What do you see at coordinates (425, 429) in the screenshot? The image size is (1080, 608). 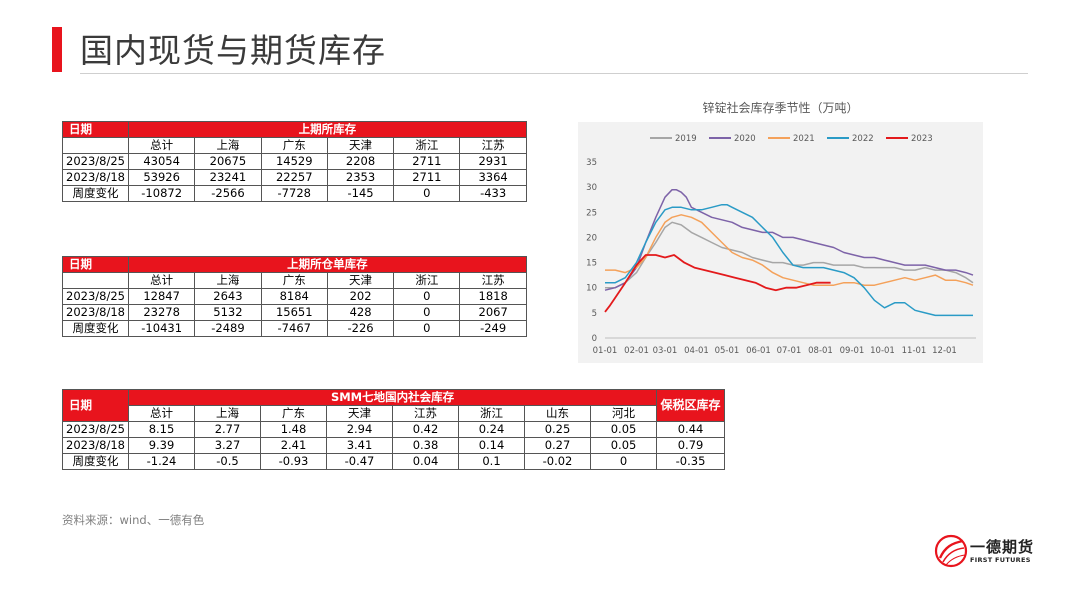 I see `table-cell: 0.42` at bounding box center [425, 429].